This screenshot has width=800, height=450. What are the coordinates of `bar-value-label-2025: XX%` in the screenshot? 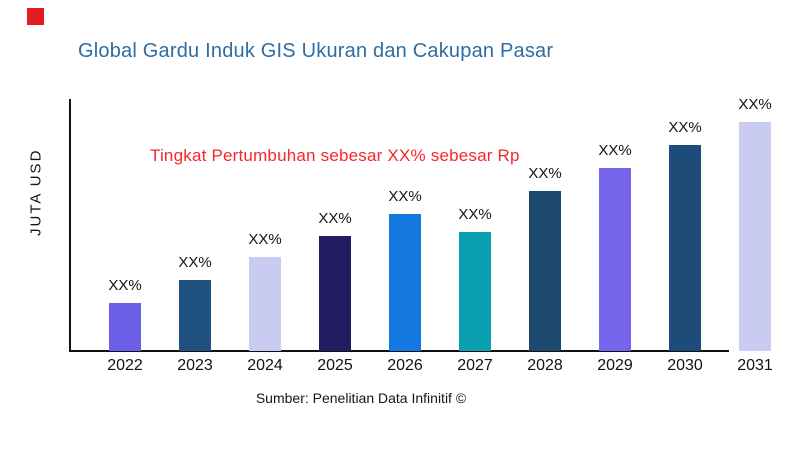 It's located at (335, 218).